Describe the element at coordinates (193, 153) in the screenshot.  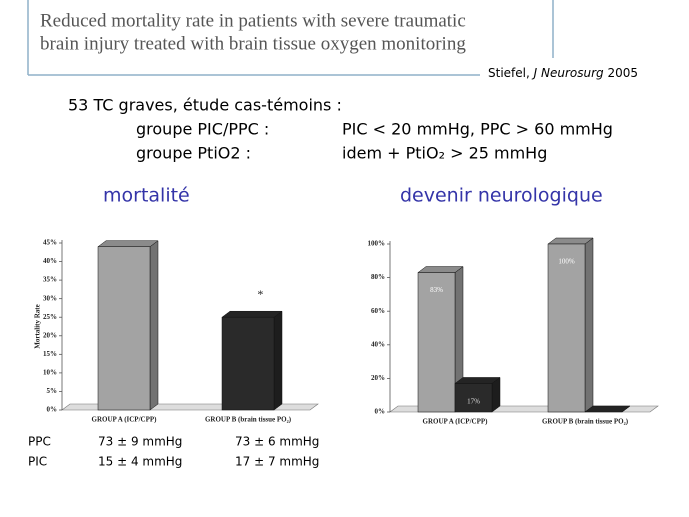
I see `group: groupe PtiO2 :` at that location.